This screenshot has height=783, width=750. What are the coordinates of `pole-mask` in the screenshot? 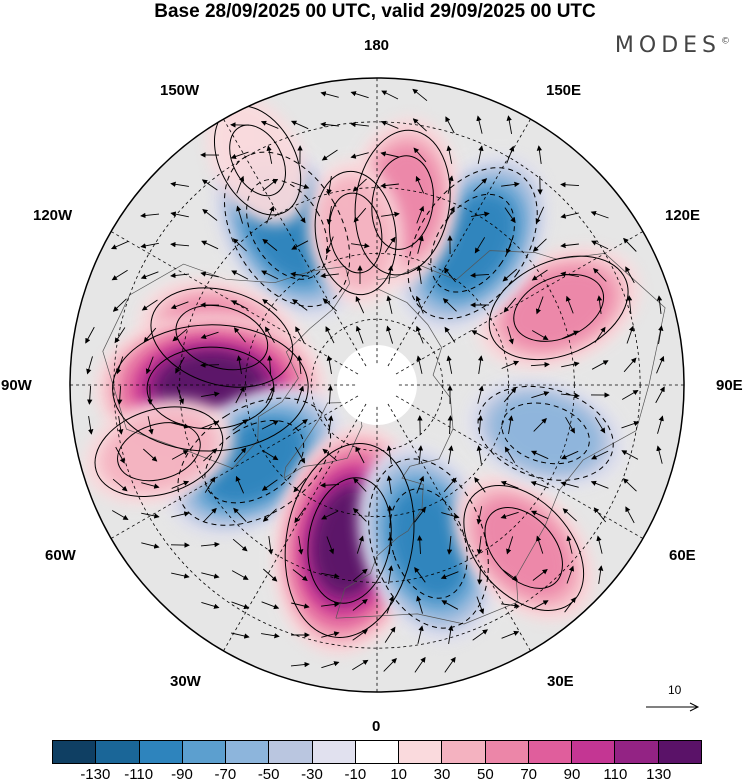 It's located at (377, 385).